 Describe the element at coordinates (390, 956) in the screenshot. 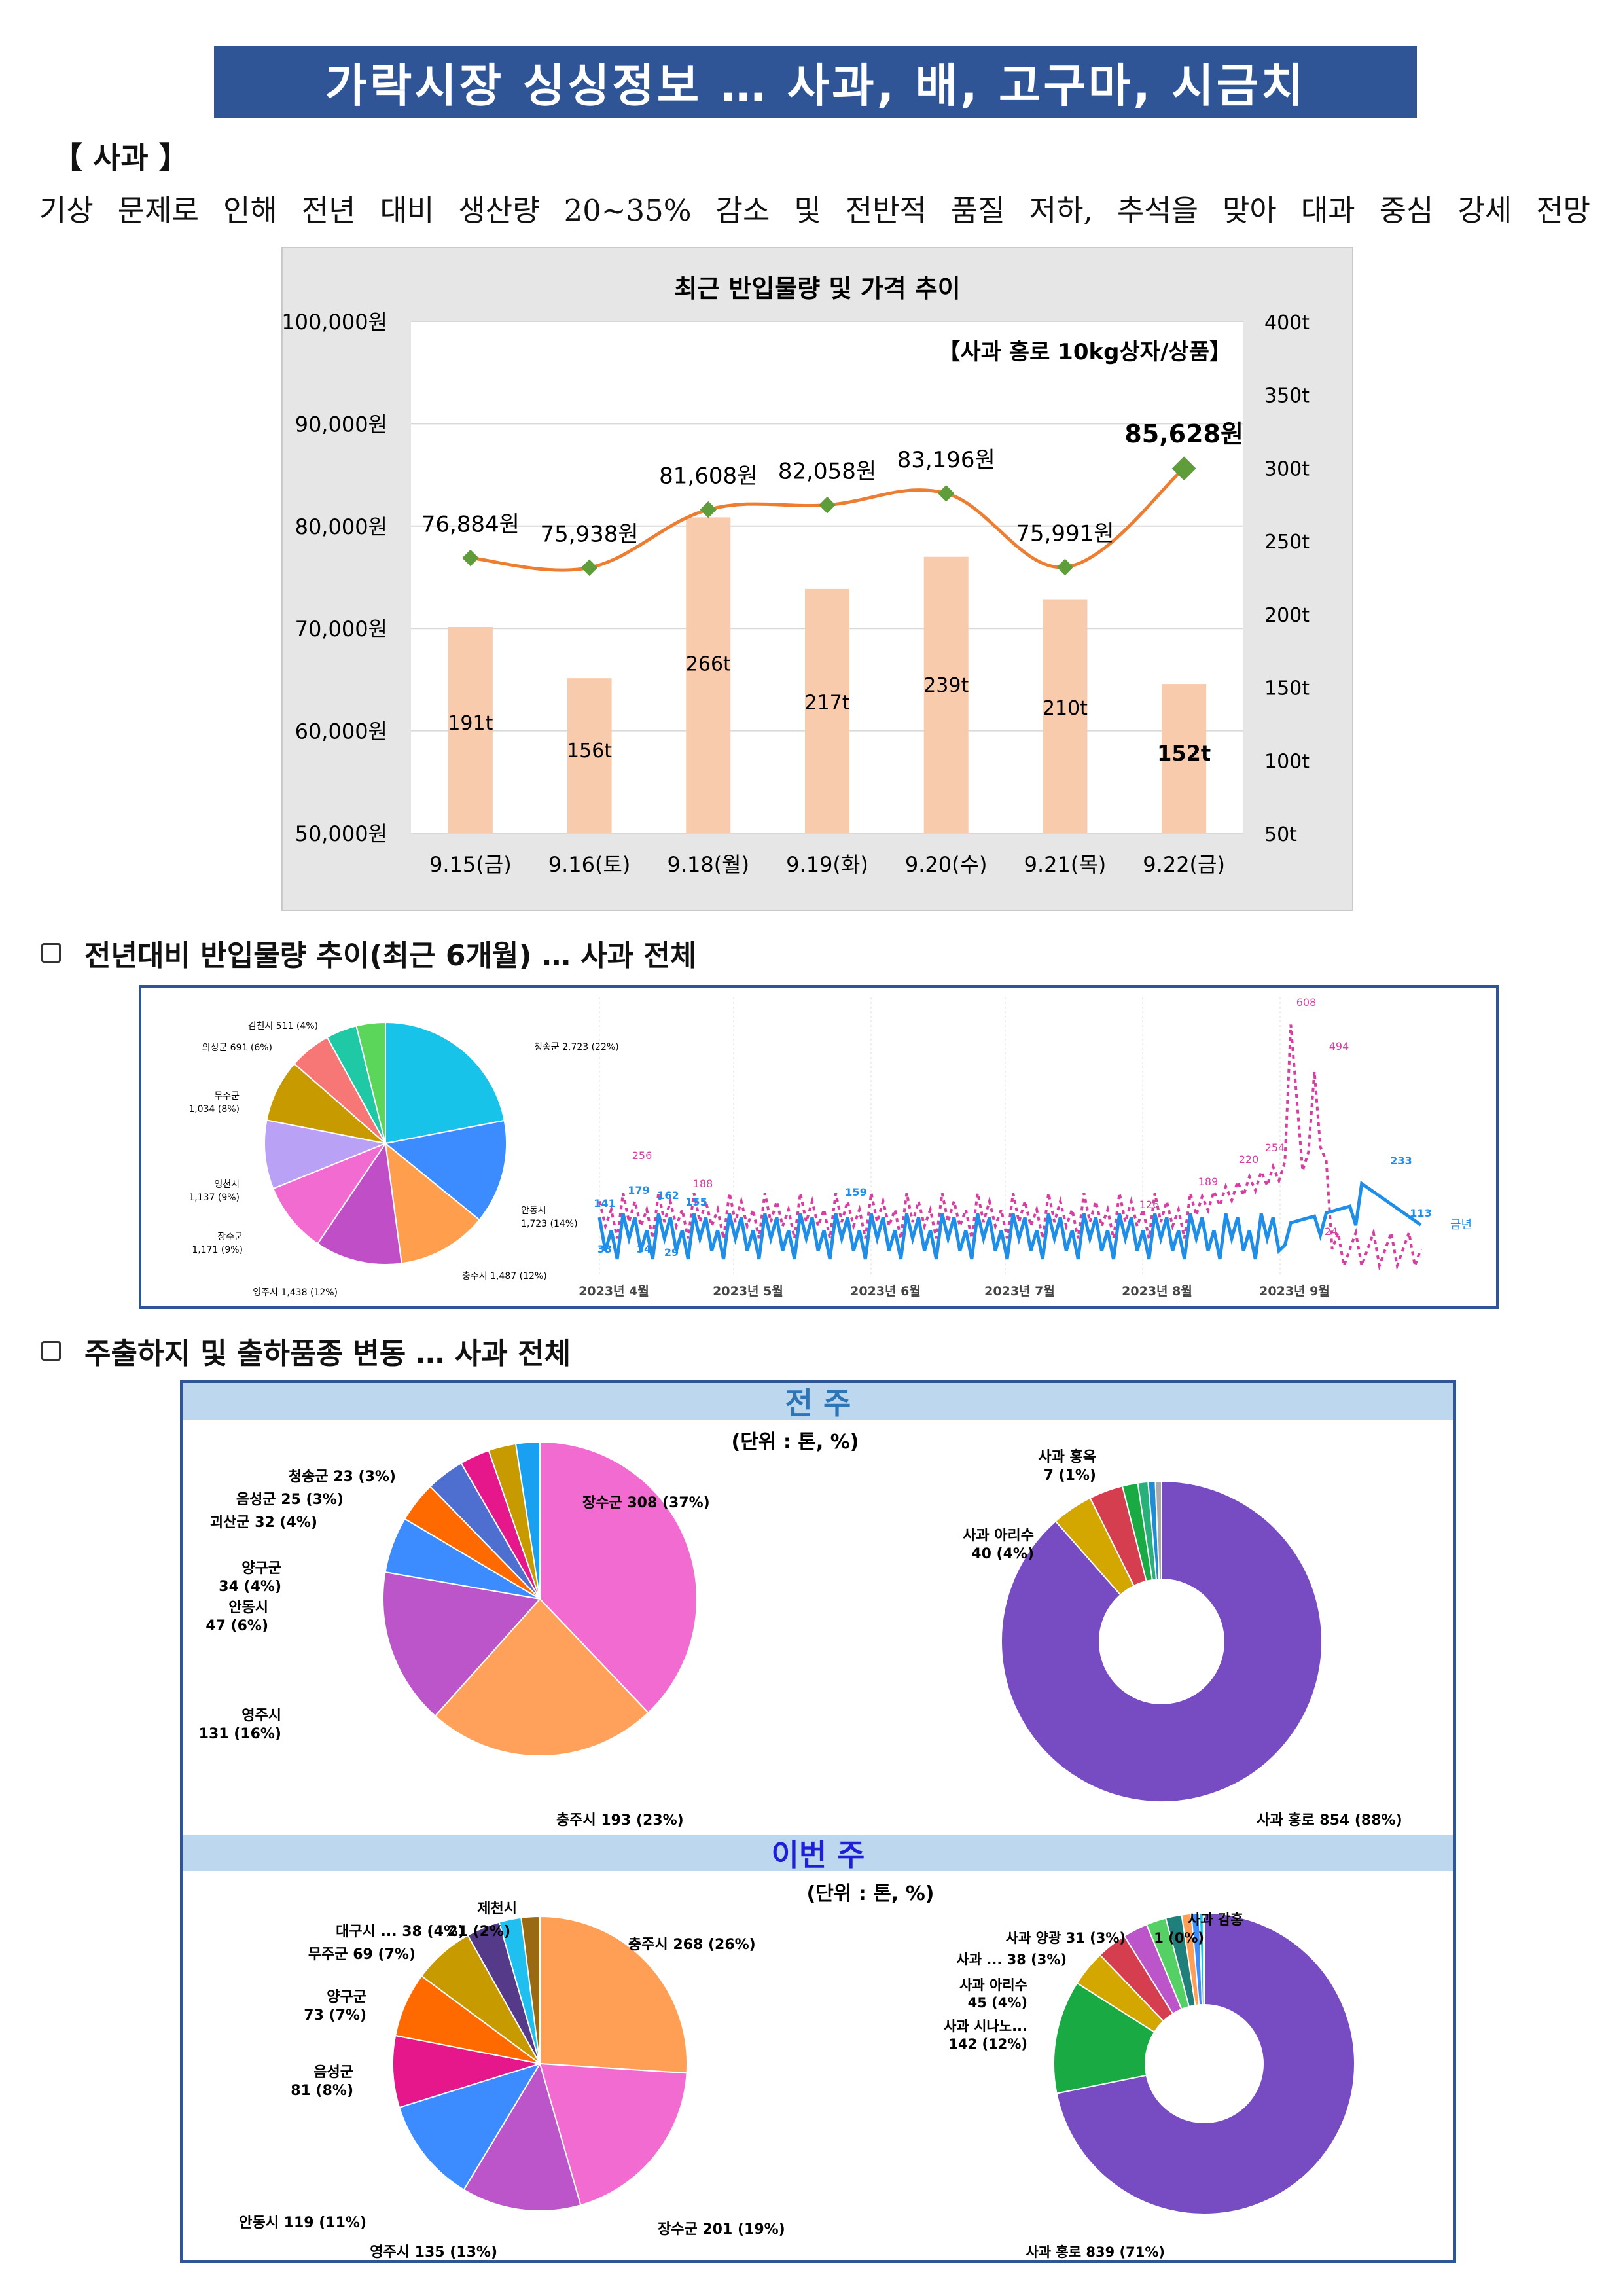

I see `subhead-volume-trend-label: 전년대비 반입물량 추이(최근 6개월) … 사과 전체` at that location.